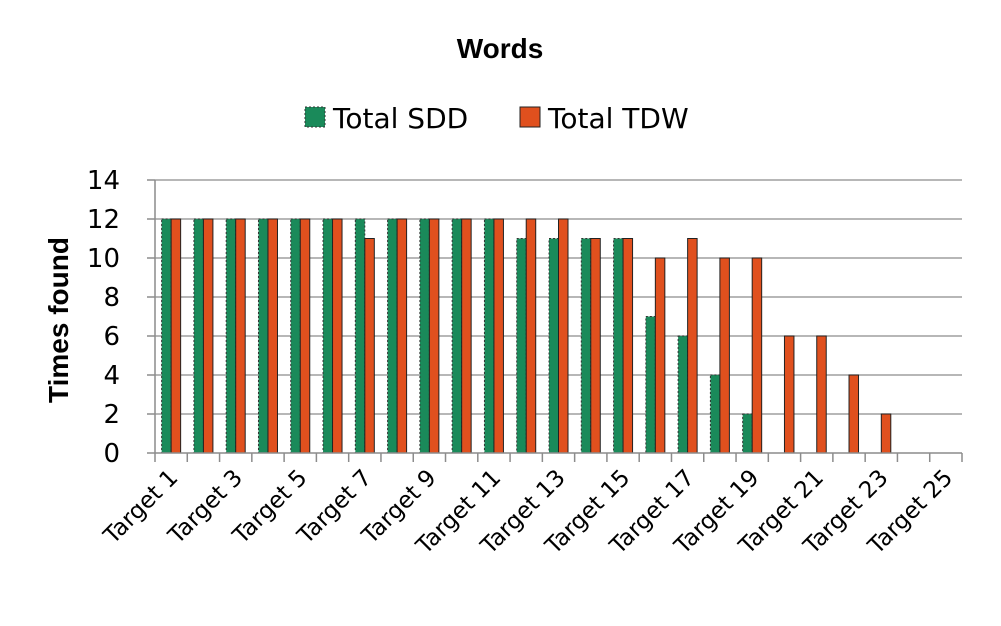  Describe the element at coordinates (111, 454) in the screenshot. I see `y-tick-label: 0` at that location.